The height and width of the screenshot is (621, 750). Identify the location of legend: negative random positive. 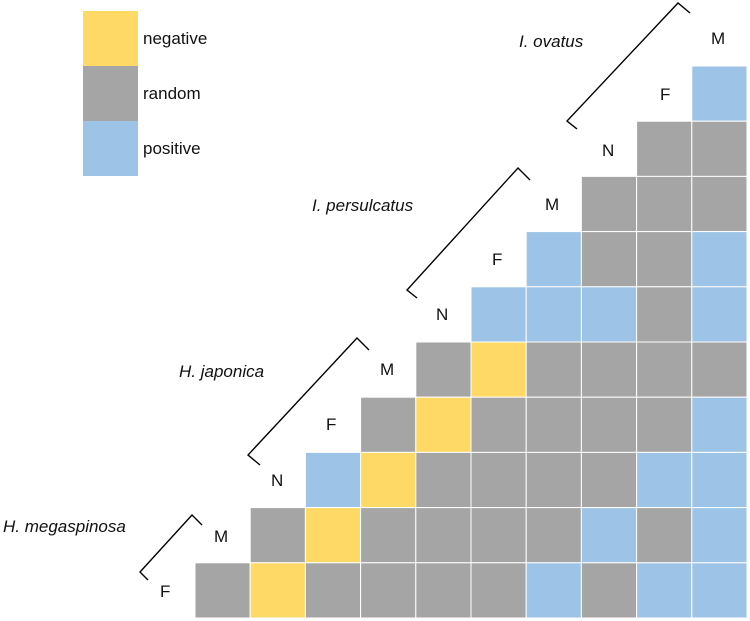
(145, 93).